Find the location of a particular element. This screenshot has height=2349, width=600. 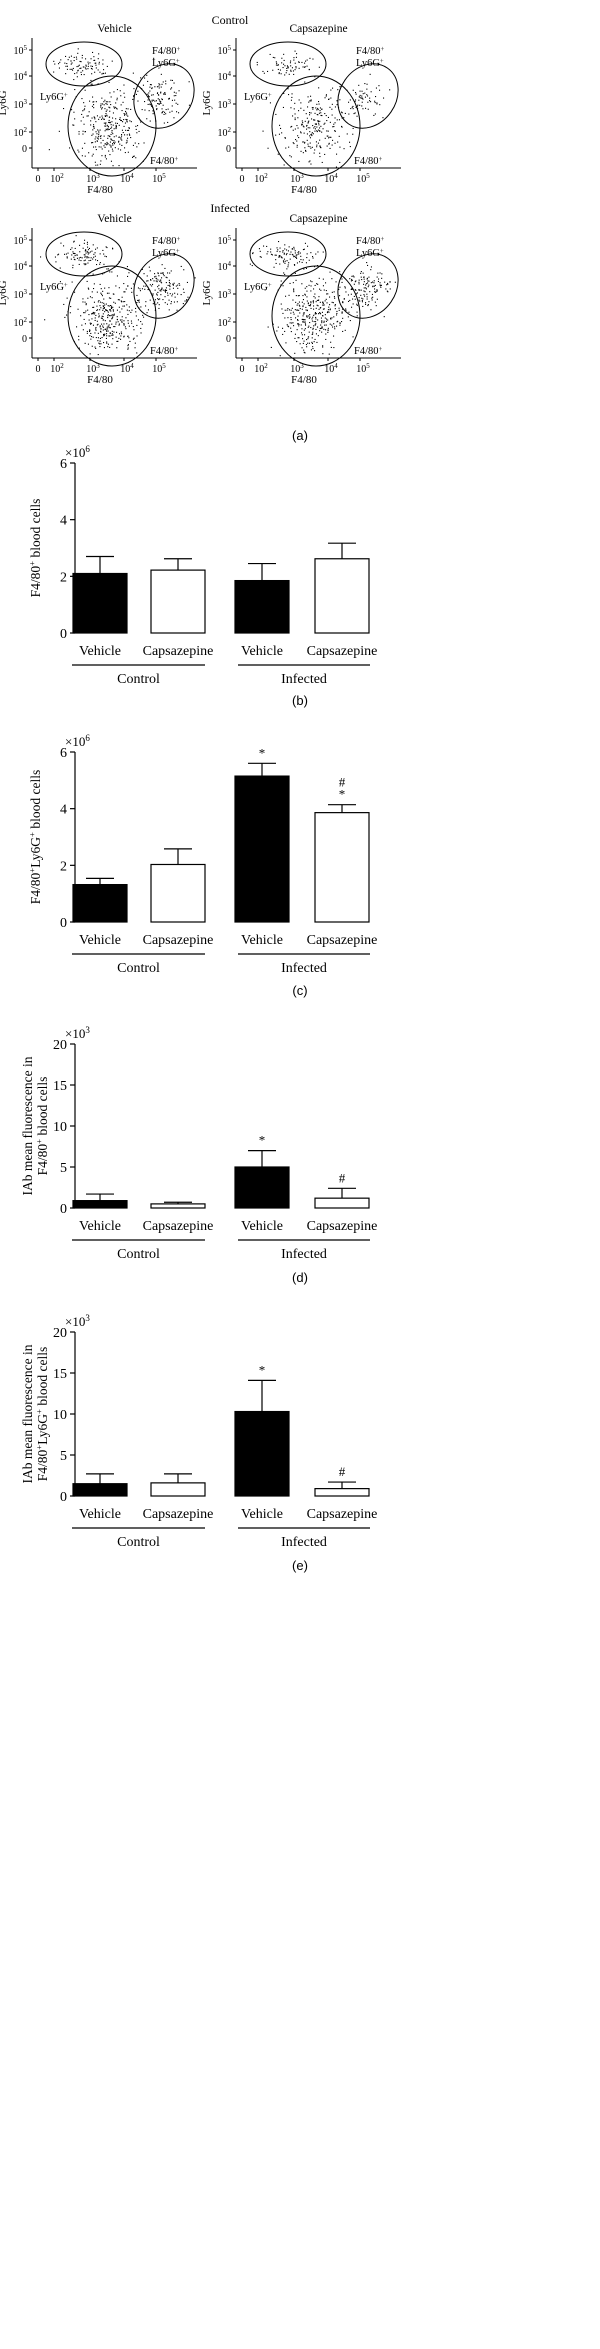

flow-x-tick-label: 10³ is located at coordinates (297, 368).